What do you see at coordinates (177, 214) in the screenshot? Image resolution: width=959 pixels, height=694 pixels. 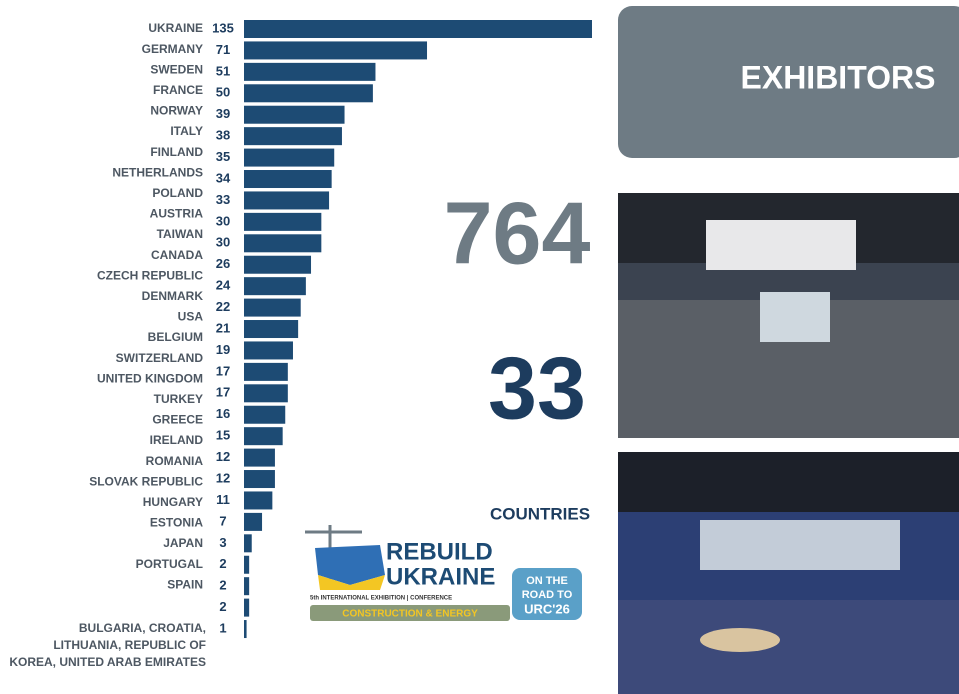 I see `category-label: AUSTRIA` at bounding box center [177, 214].